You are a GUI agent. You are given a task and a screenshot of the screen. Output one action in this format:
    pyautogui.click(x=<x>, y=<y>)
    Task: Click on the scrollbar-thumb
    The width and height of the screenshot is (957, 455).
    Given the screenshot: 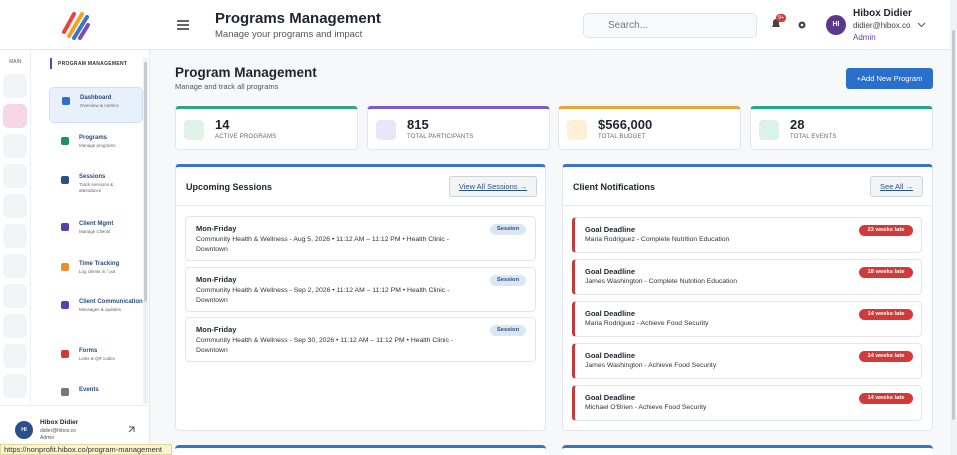 What is the action you would take?
    pyautogui.click(x=145, y=182)
    